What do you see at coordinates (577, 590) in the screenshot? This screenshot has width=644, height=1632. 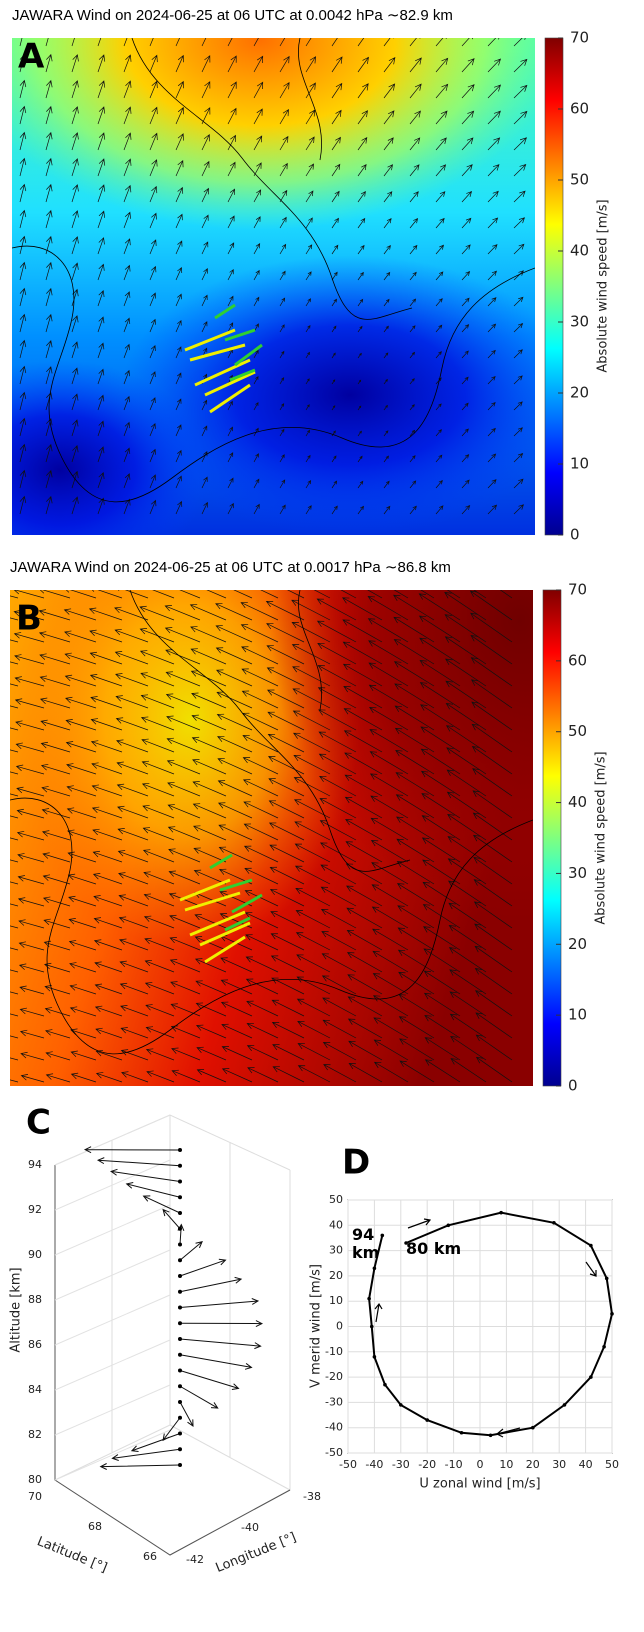 I see `colorbar-tick-label: 70` at bounding box center [577, 590].